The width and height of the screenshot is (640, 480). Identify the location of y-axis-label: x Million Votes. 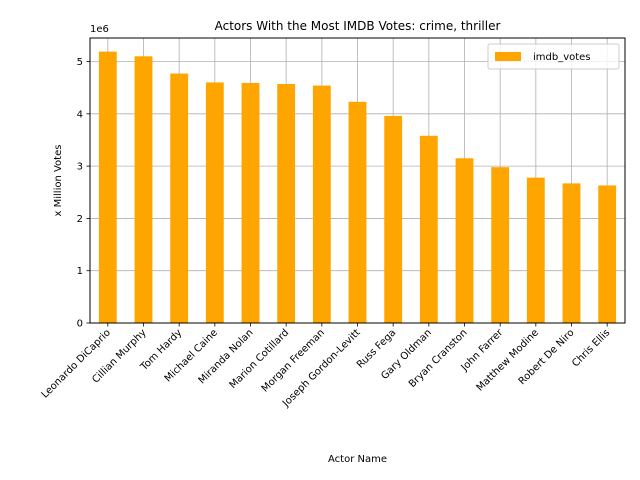
(58, 181).